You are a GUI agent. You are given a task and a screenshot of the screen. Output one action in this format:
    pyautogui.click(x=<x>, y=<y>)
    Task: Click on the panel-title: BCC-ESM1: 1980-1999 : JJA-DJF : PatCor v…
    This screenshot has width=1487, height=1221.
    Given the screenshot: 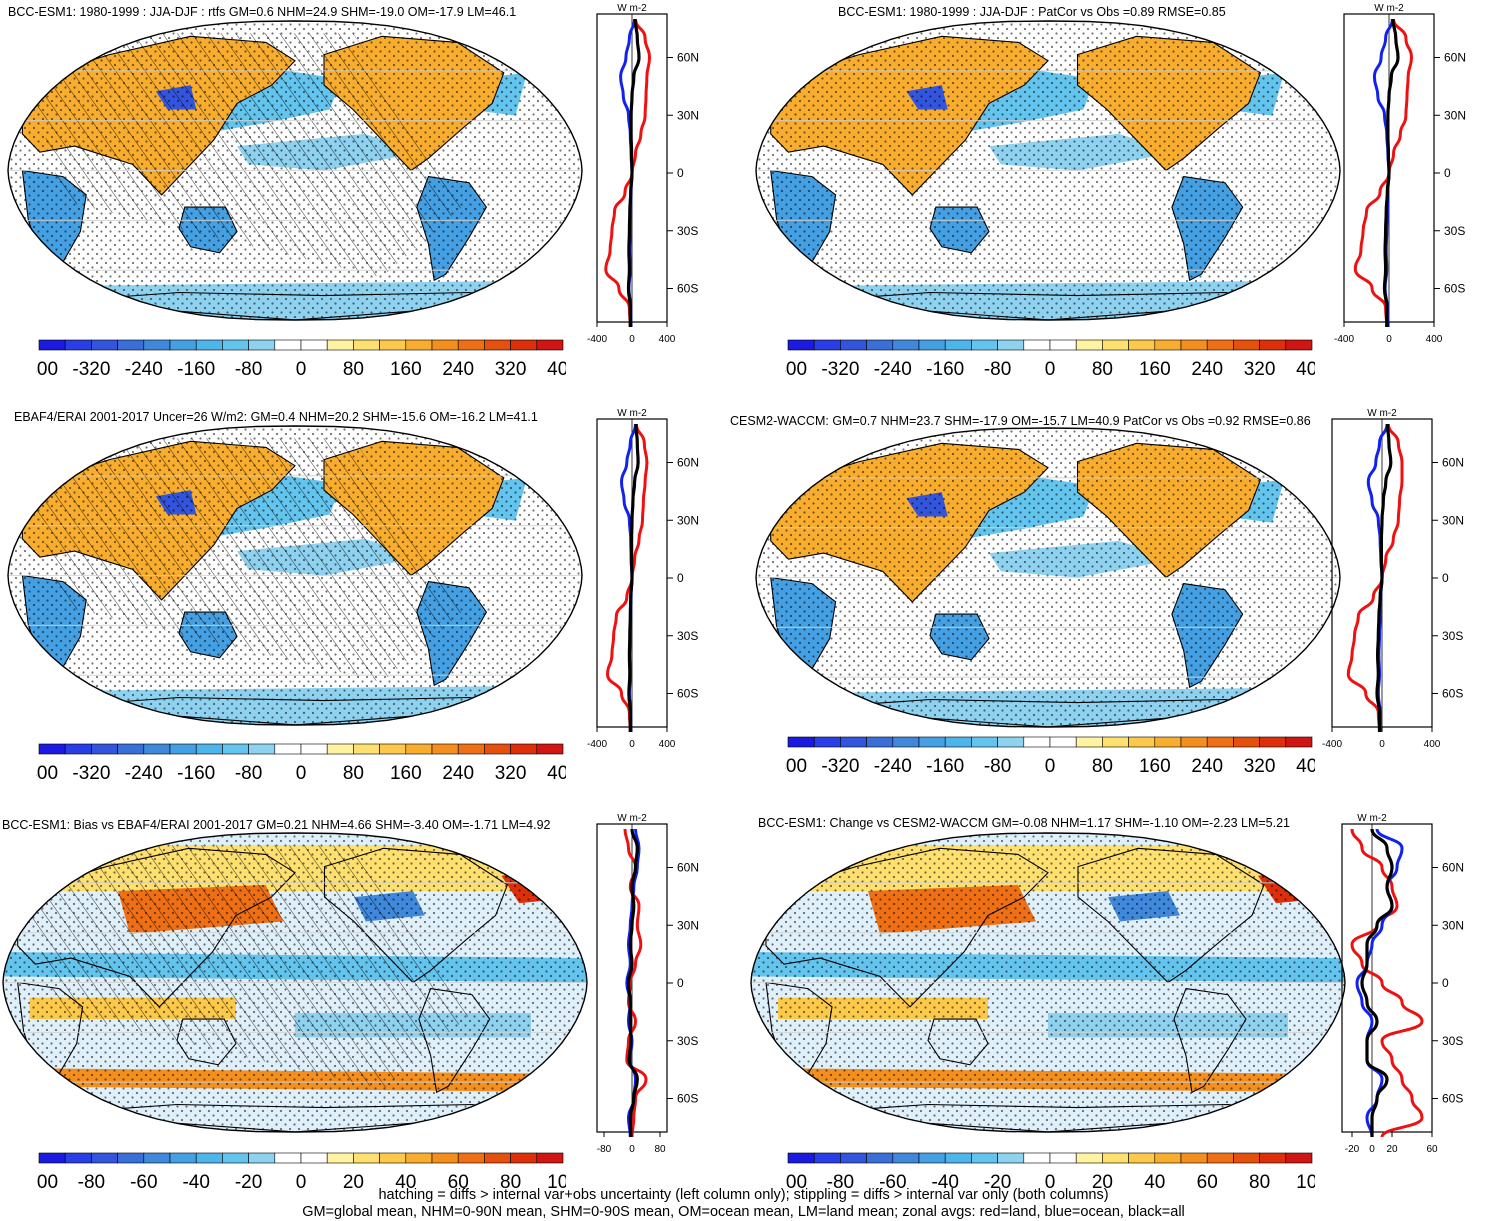 What is the action you would take?
    pyautogui.click(x=1032, y=12)
    